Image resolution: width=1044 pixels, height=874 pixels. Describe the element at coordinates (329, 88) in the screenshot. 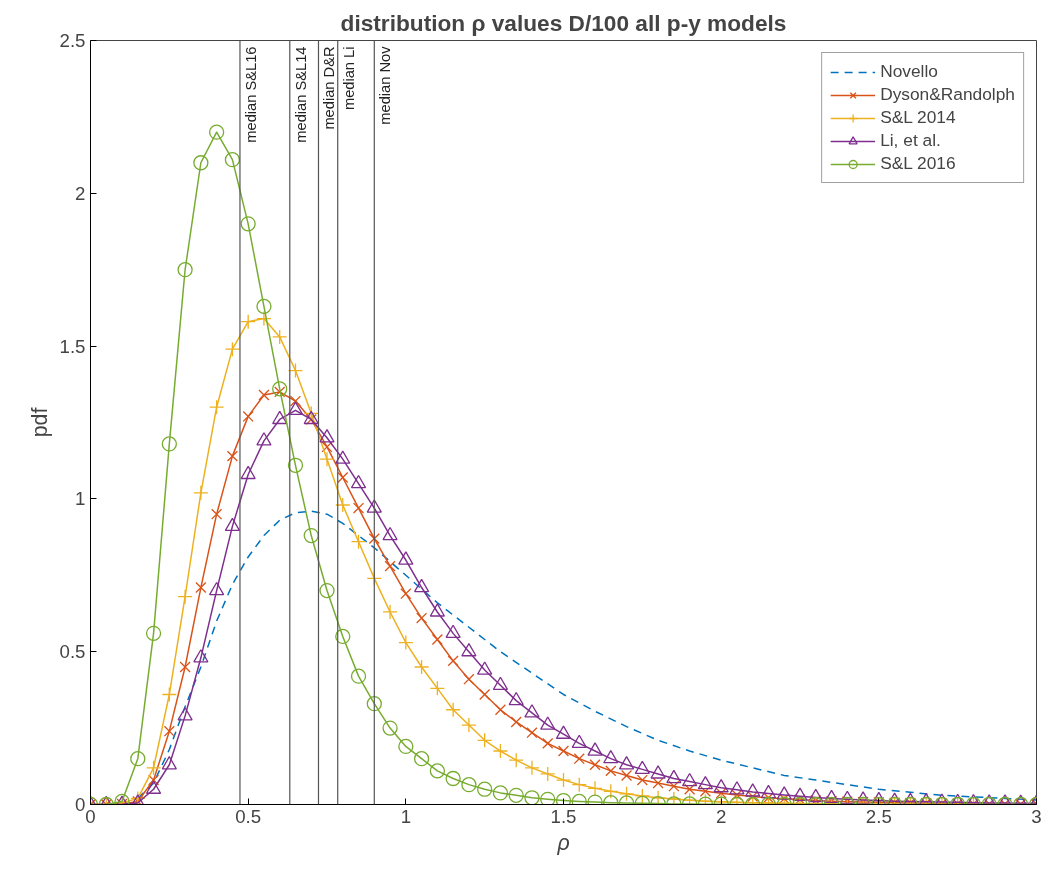

I see `ref-line-label: median D&R` at that location.